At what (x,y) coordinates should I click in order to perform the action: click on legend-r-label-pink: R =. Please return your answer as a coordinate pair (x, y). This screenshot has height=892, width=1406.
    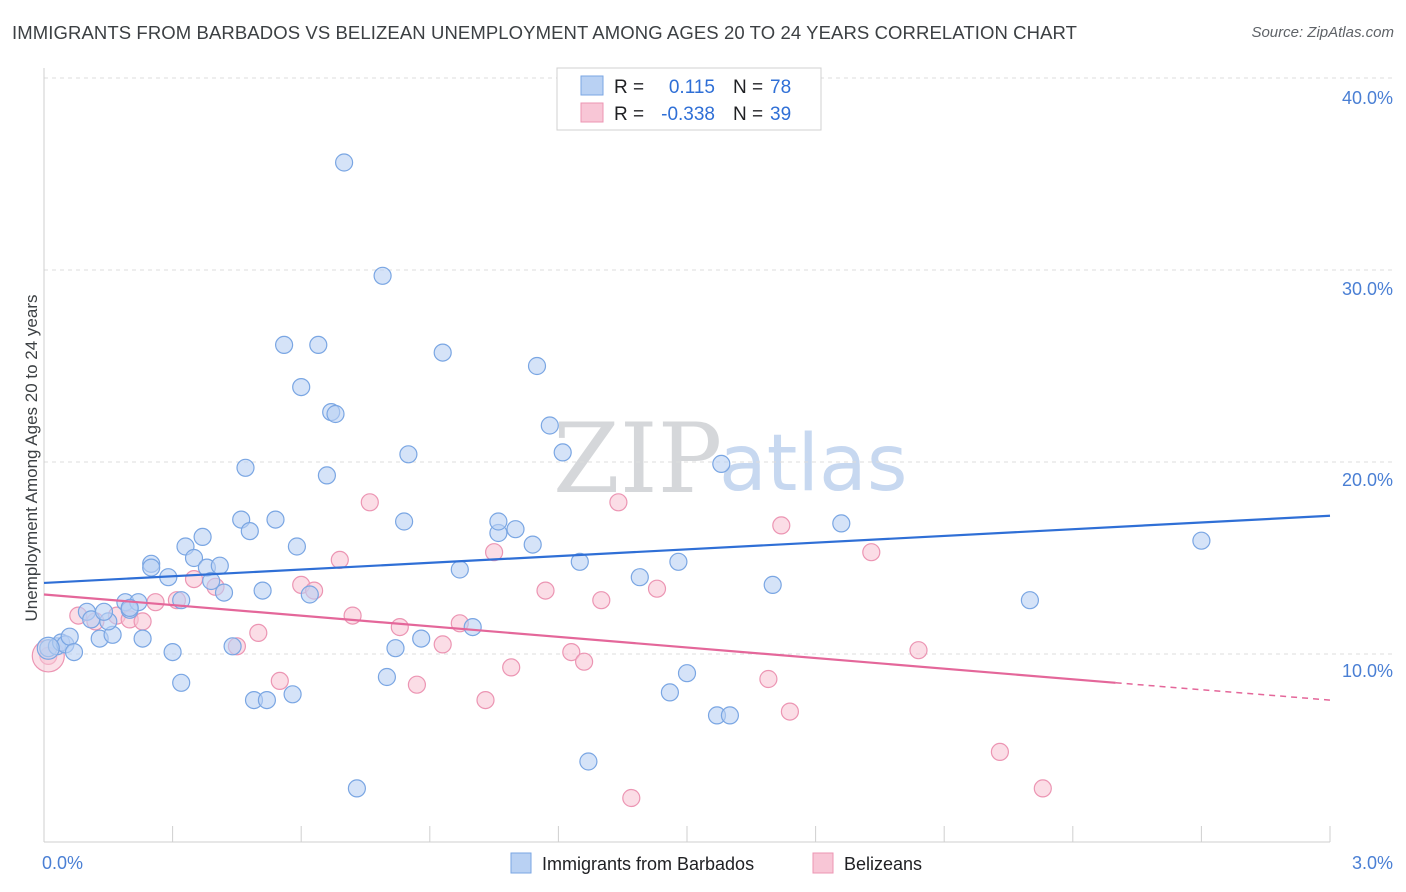
    Looking at the image, I should click on (629, 114).